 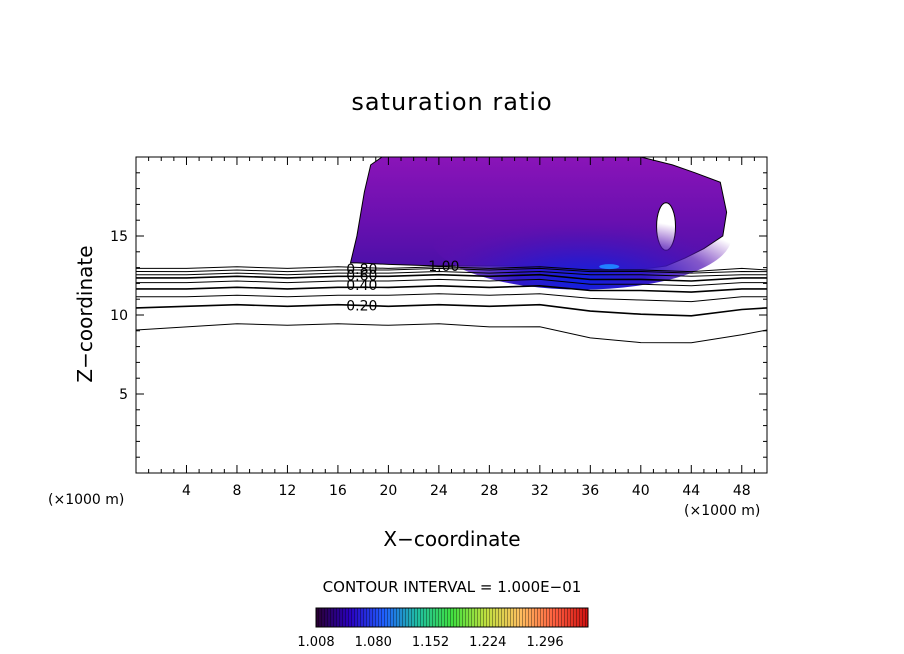 I want to click on colorbar-tick-label: 1.080, so click(x=373, y=642).